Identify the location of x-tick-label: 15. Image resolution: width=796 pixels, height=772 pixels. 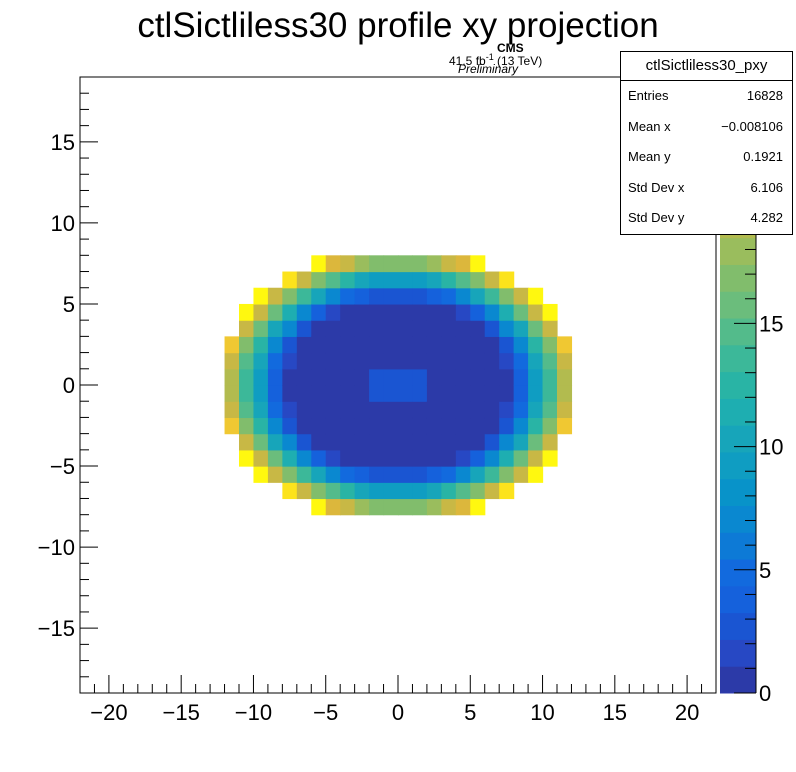
(615, 712).